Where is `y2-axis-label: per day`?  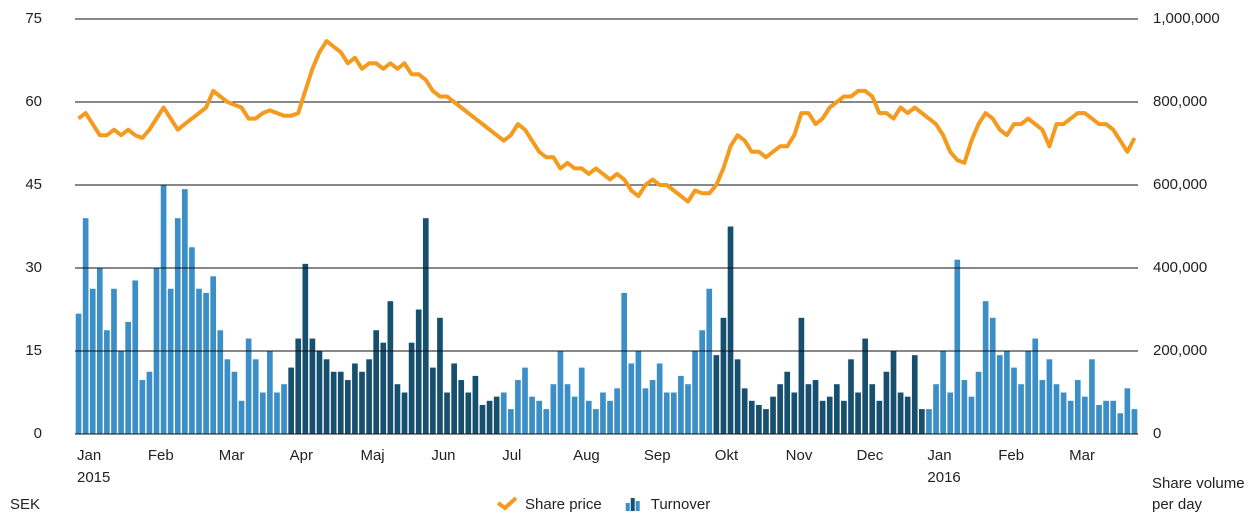
y2-axis-label: per day is located at coordinates (1177, 504).